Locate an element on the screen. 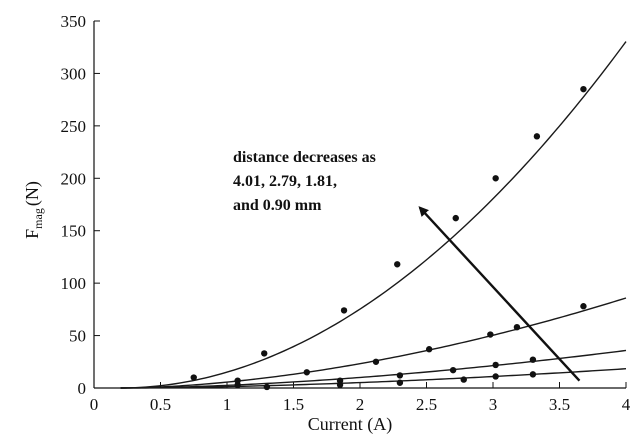  x-tick-label: 3 is located at coordinates (493, 404).